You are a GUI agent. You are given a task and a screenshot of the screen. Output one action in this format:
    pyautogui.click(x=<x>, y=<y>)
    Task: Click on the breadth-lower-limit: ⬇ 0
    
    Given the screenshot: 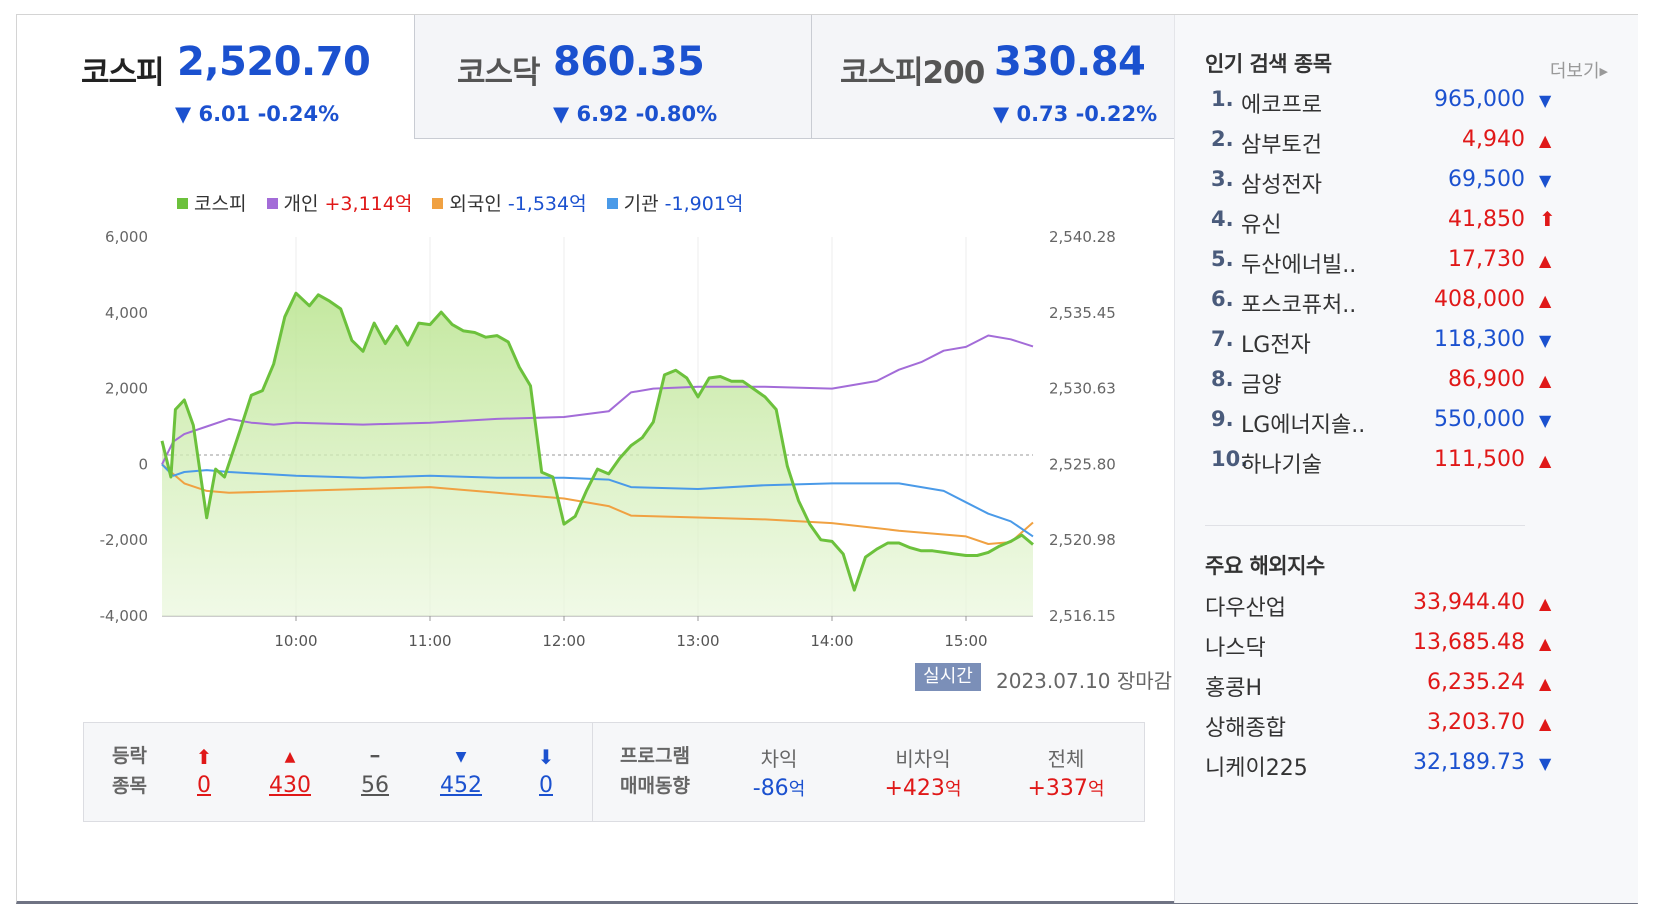 What is the action you would take?
    pyautogui.click(x=546, y=769)
    